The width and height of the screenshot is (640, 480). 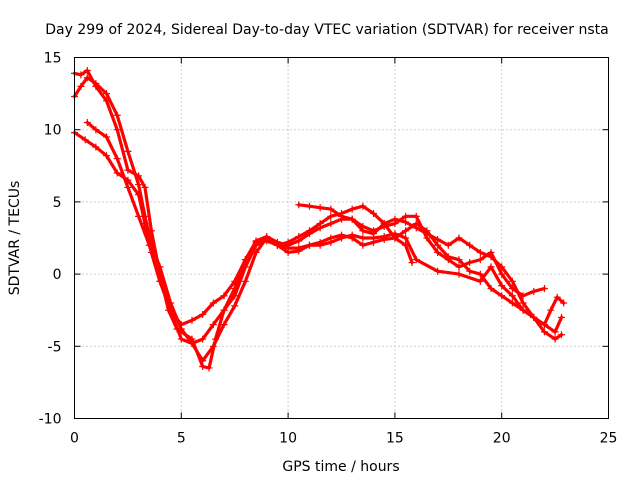 What do you see at coordinates (57, 275) in the screenshot?
I see `y-tick-label: 0` at bounding box center [57, 275].